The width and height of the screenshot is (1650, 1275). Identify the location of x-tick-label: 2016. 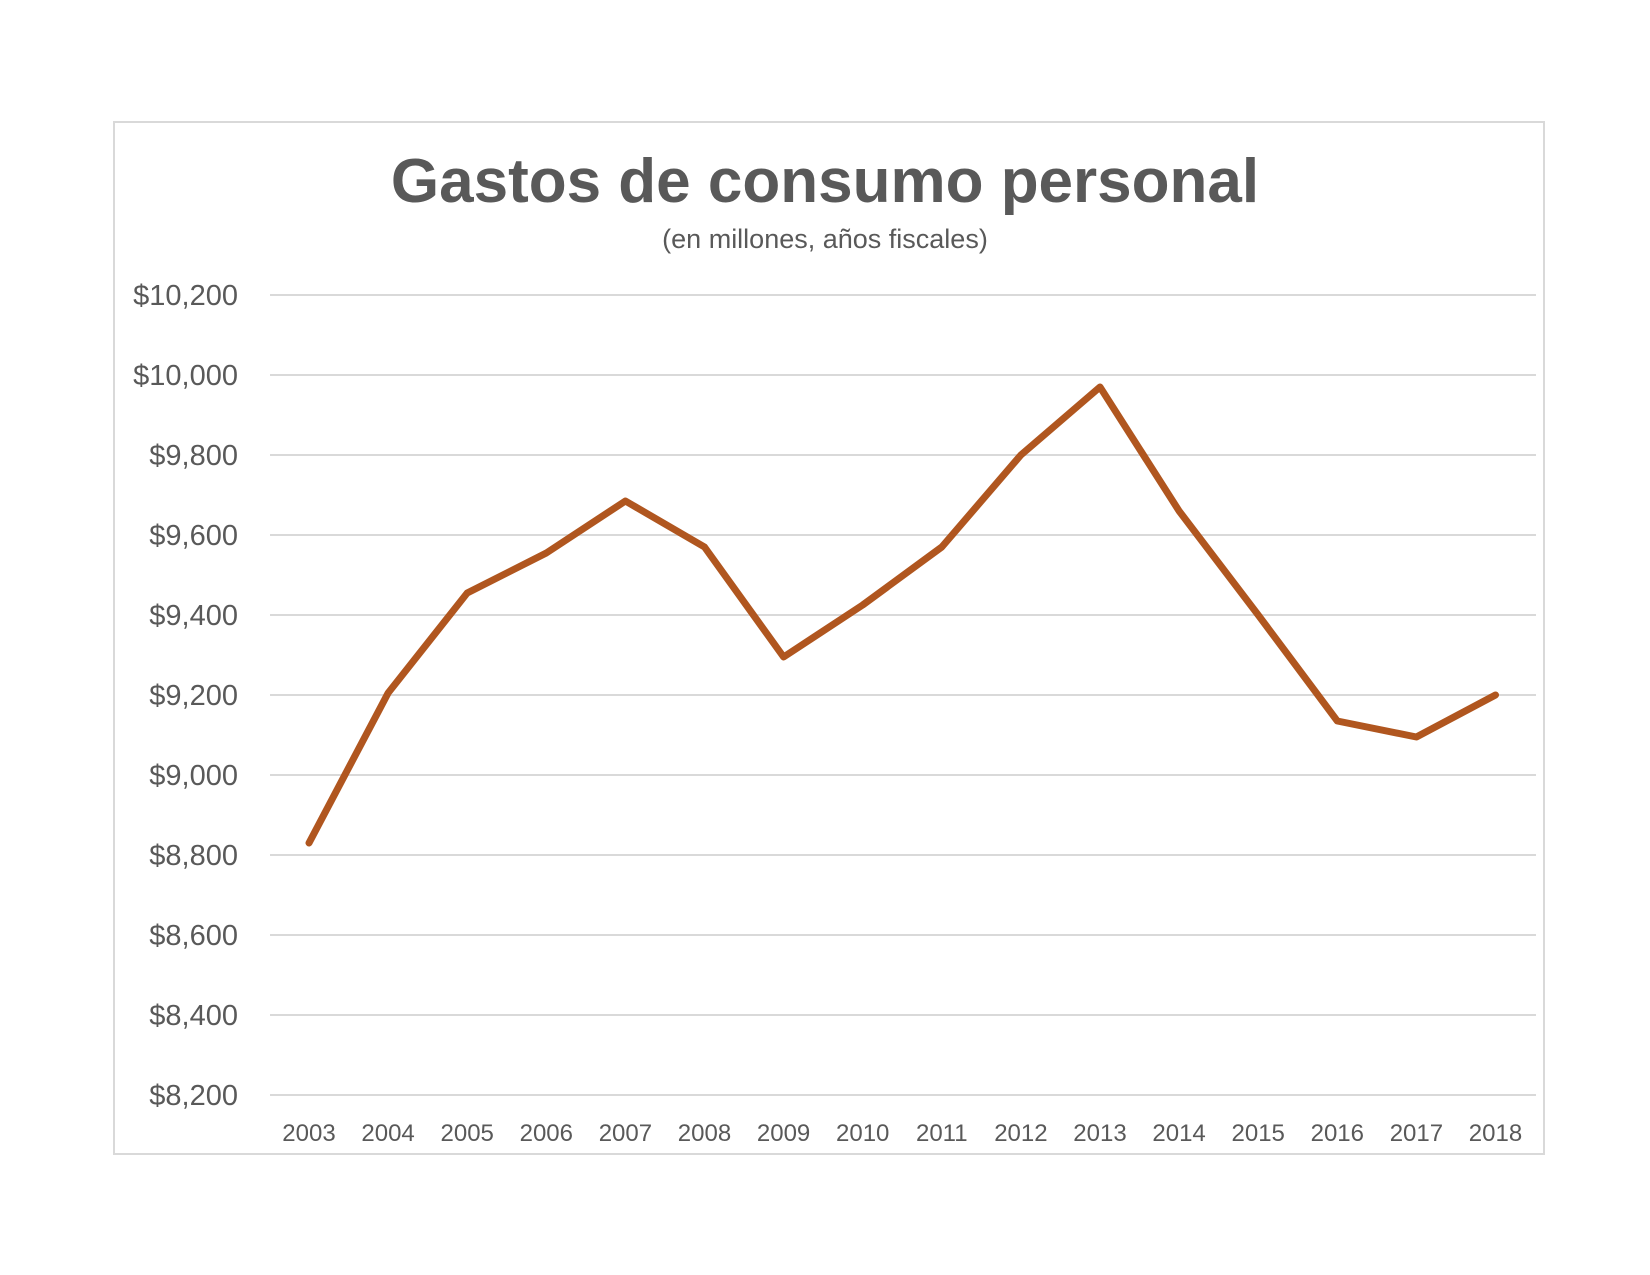
(1337, 1133).